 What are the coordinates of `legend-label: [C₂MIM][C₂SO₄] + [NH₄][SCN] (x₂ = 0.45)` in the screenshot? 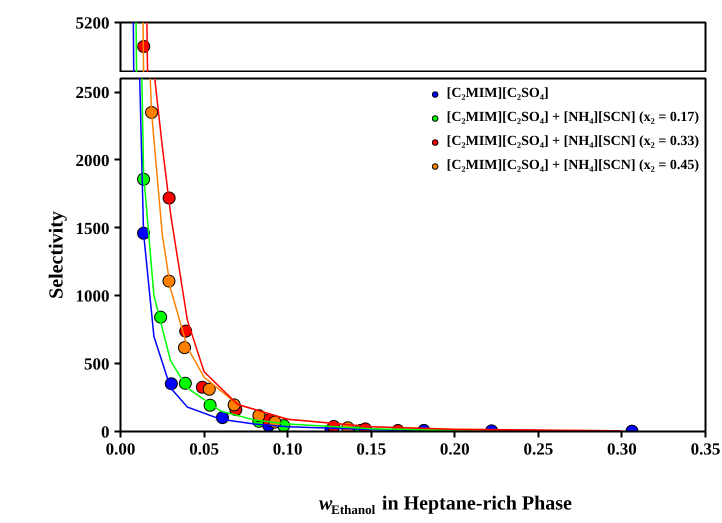 It's located at (572, 166).